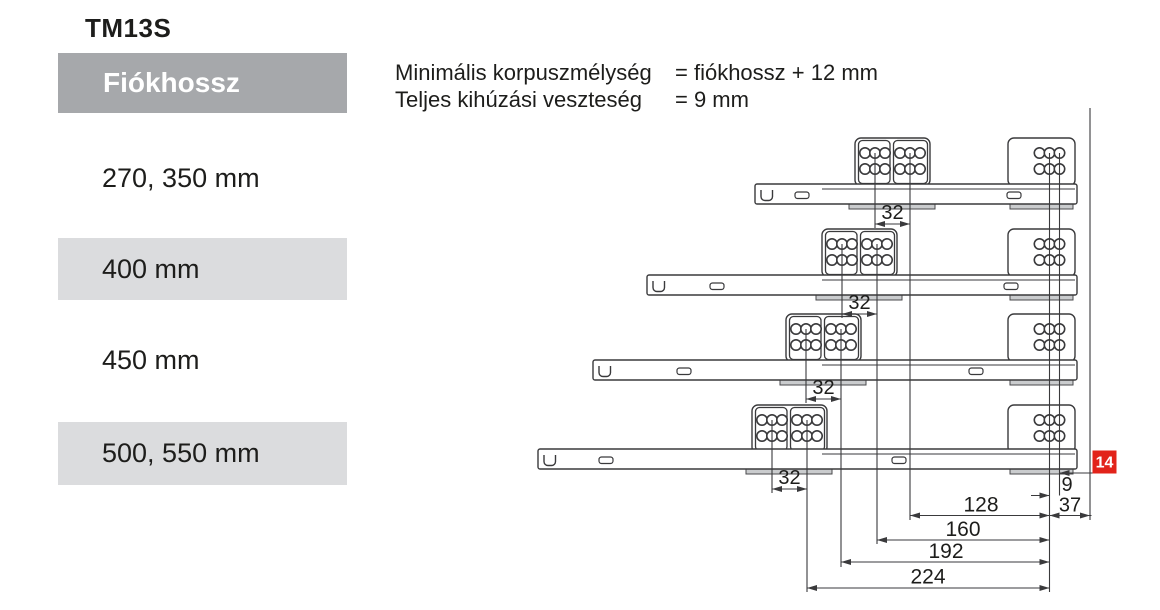 The height and width of the screenshot is (610, 1160). Describe the element at coordinates (980, 505) in the screenshot. I see `dim-label-128: 128` at that location.